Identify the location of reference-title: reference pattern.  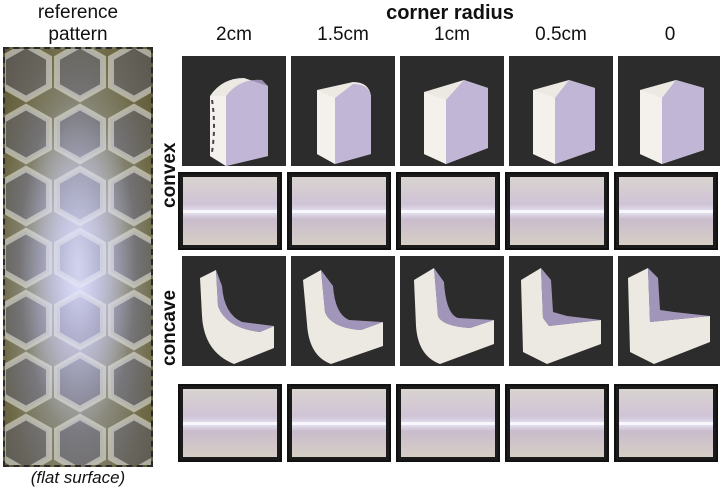
(78, 24).